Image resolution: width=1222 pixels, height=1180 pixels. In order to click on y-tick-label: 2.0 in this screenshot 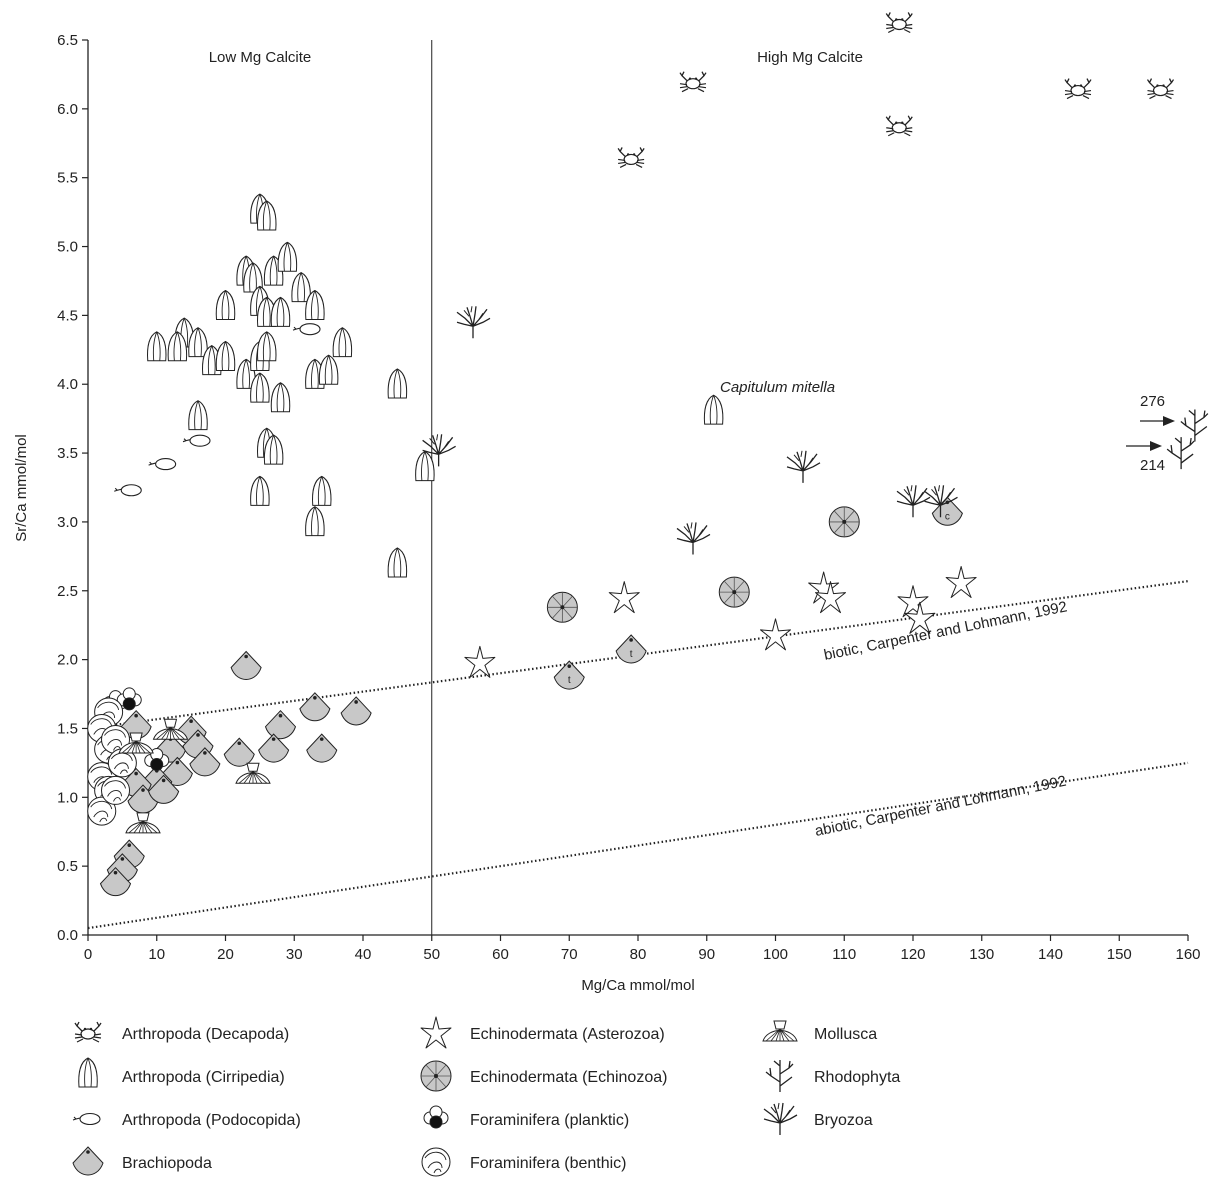, I will do `click(67, 660)`.